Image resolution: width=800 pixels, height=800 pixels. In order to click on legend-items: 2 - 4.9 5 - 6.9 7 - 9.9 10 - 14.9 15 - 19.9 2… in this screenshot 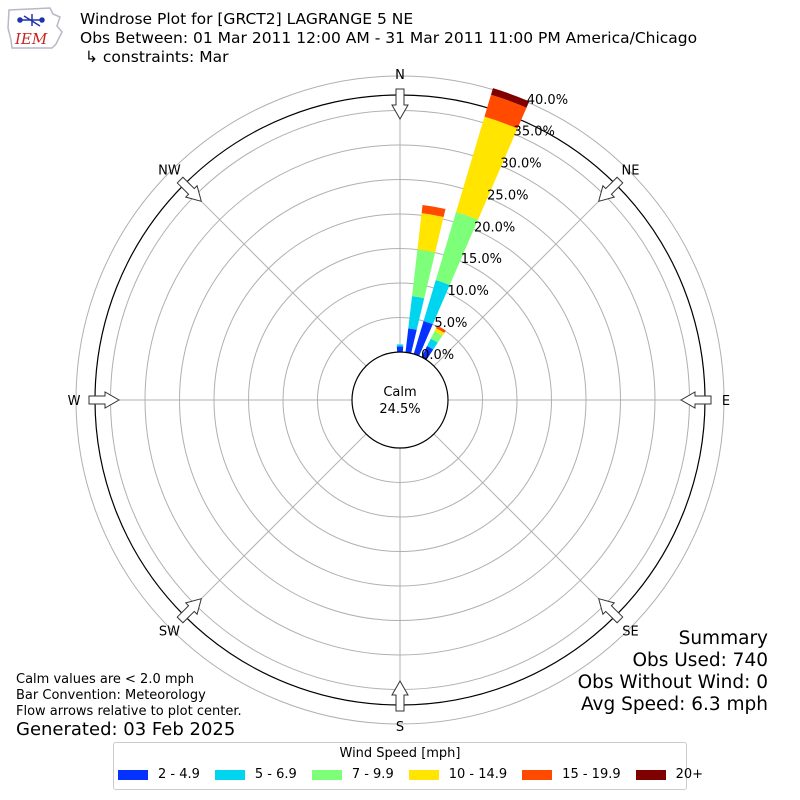, I will do `click(418, 774)`.